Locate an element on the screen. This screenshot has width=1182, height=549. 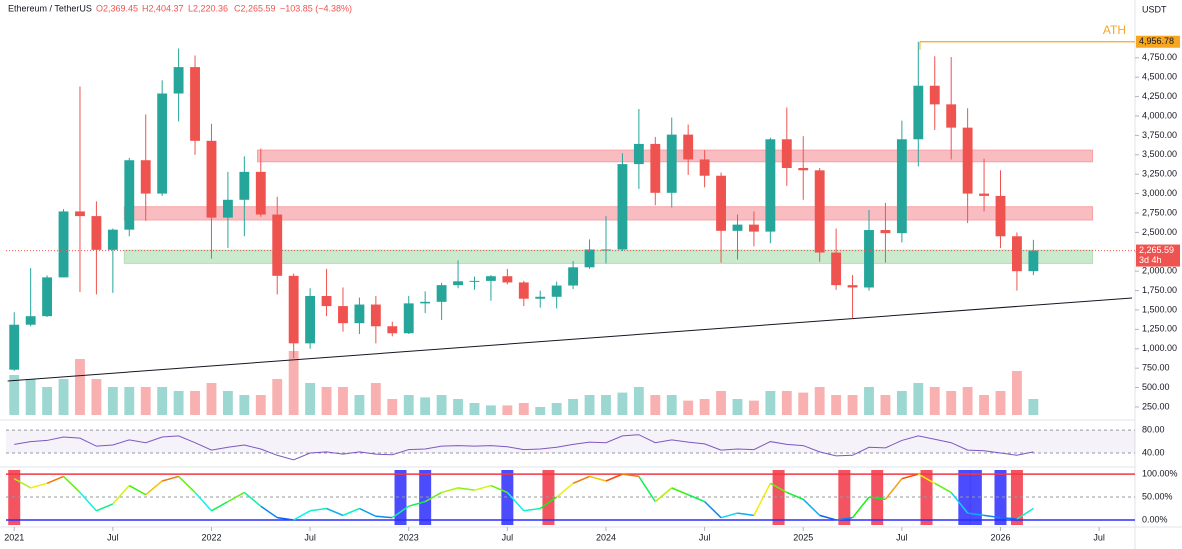
y-tick-label: 3,250.00 is located at coordinates (1159, 174).